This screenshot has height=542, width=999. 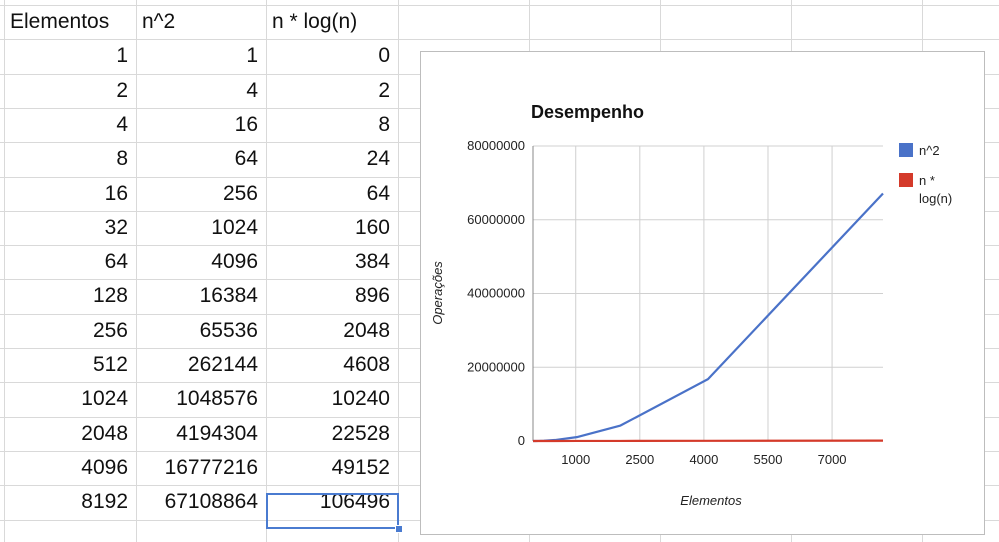 What do you see at coordinates (228, 330) in the screenshot?
I see `table-cell: 65536` at bounding box center [228, 330].